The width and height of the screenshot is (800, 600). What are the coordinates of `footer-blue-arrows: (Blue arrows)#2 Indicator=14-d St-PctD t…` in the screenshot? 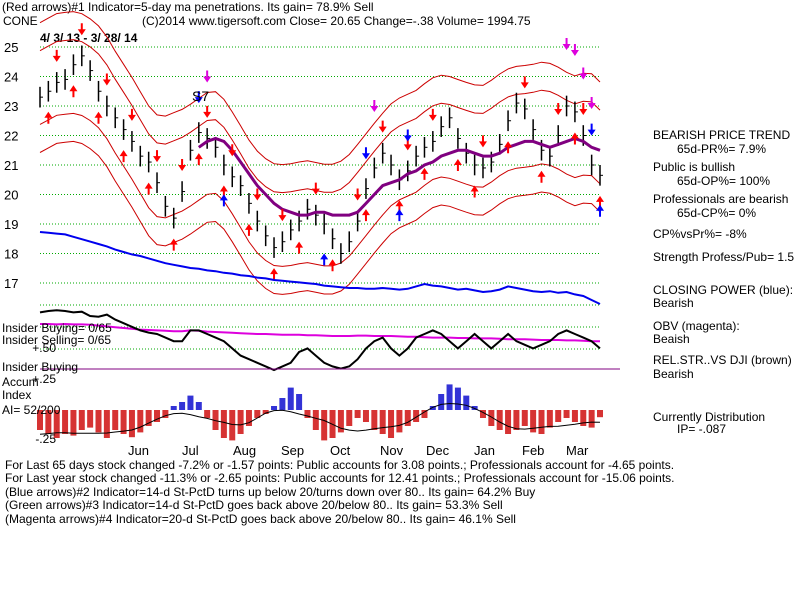 It's located at (270, 492).